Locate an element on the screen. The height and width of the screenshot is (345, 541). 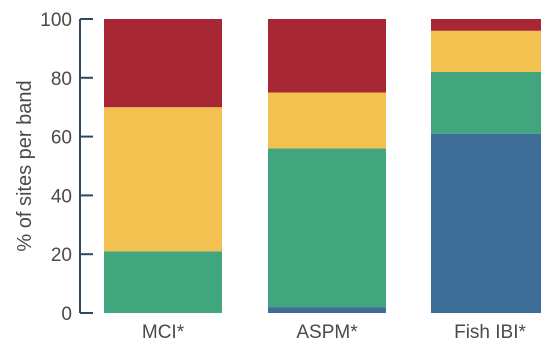
y-axis-title: % of sites per band is located at coordinates (25, 165).